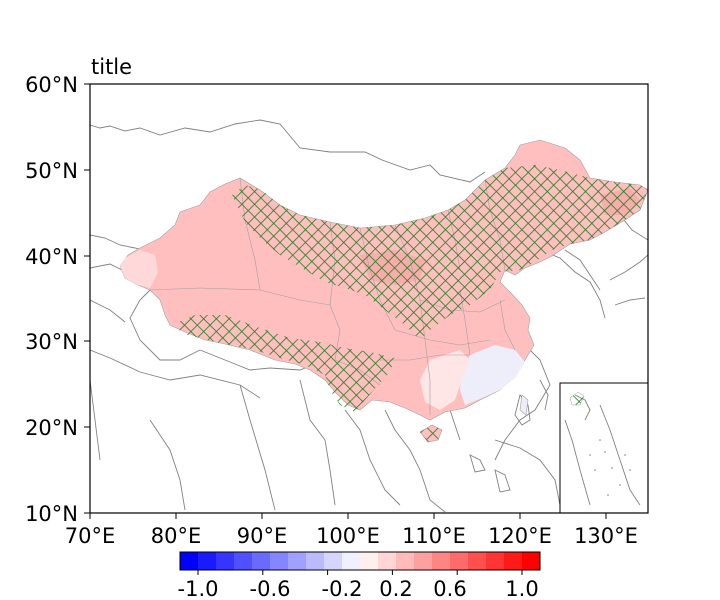 This screenshot has width=720, height=600. I want to click on lon-tick-label: 130°E, so click(606, 536).